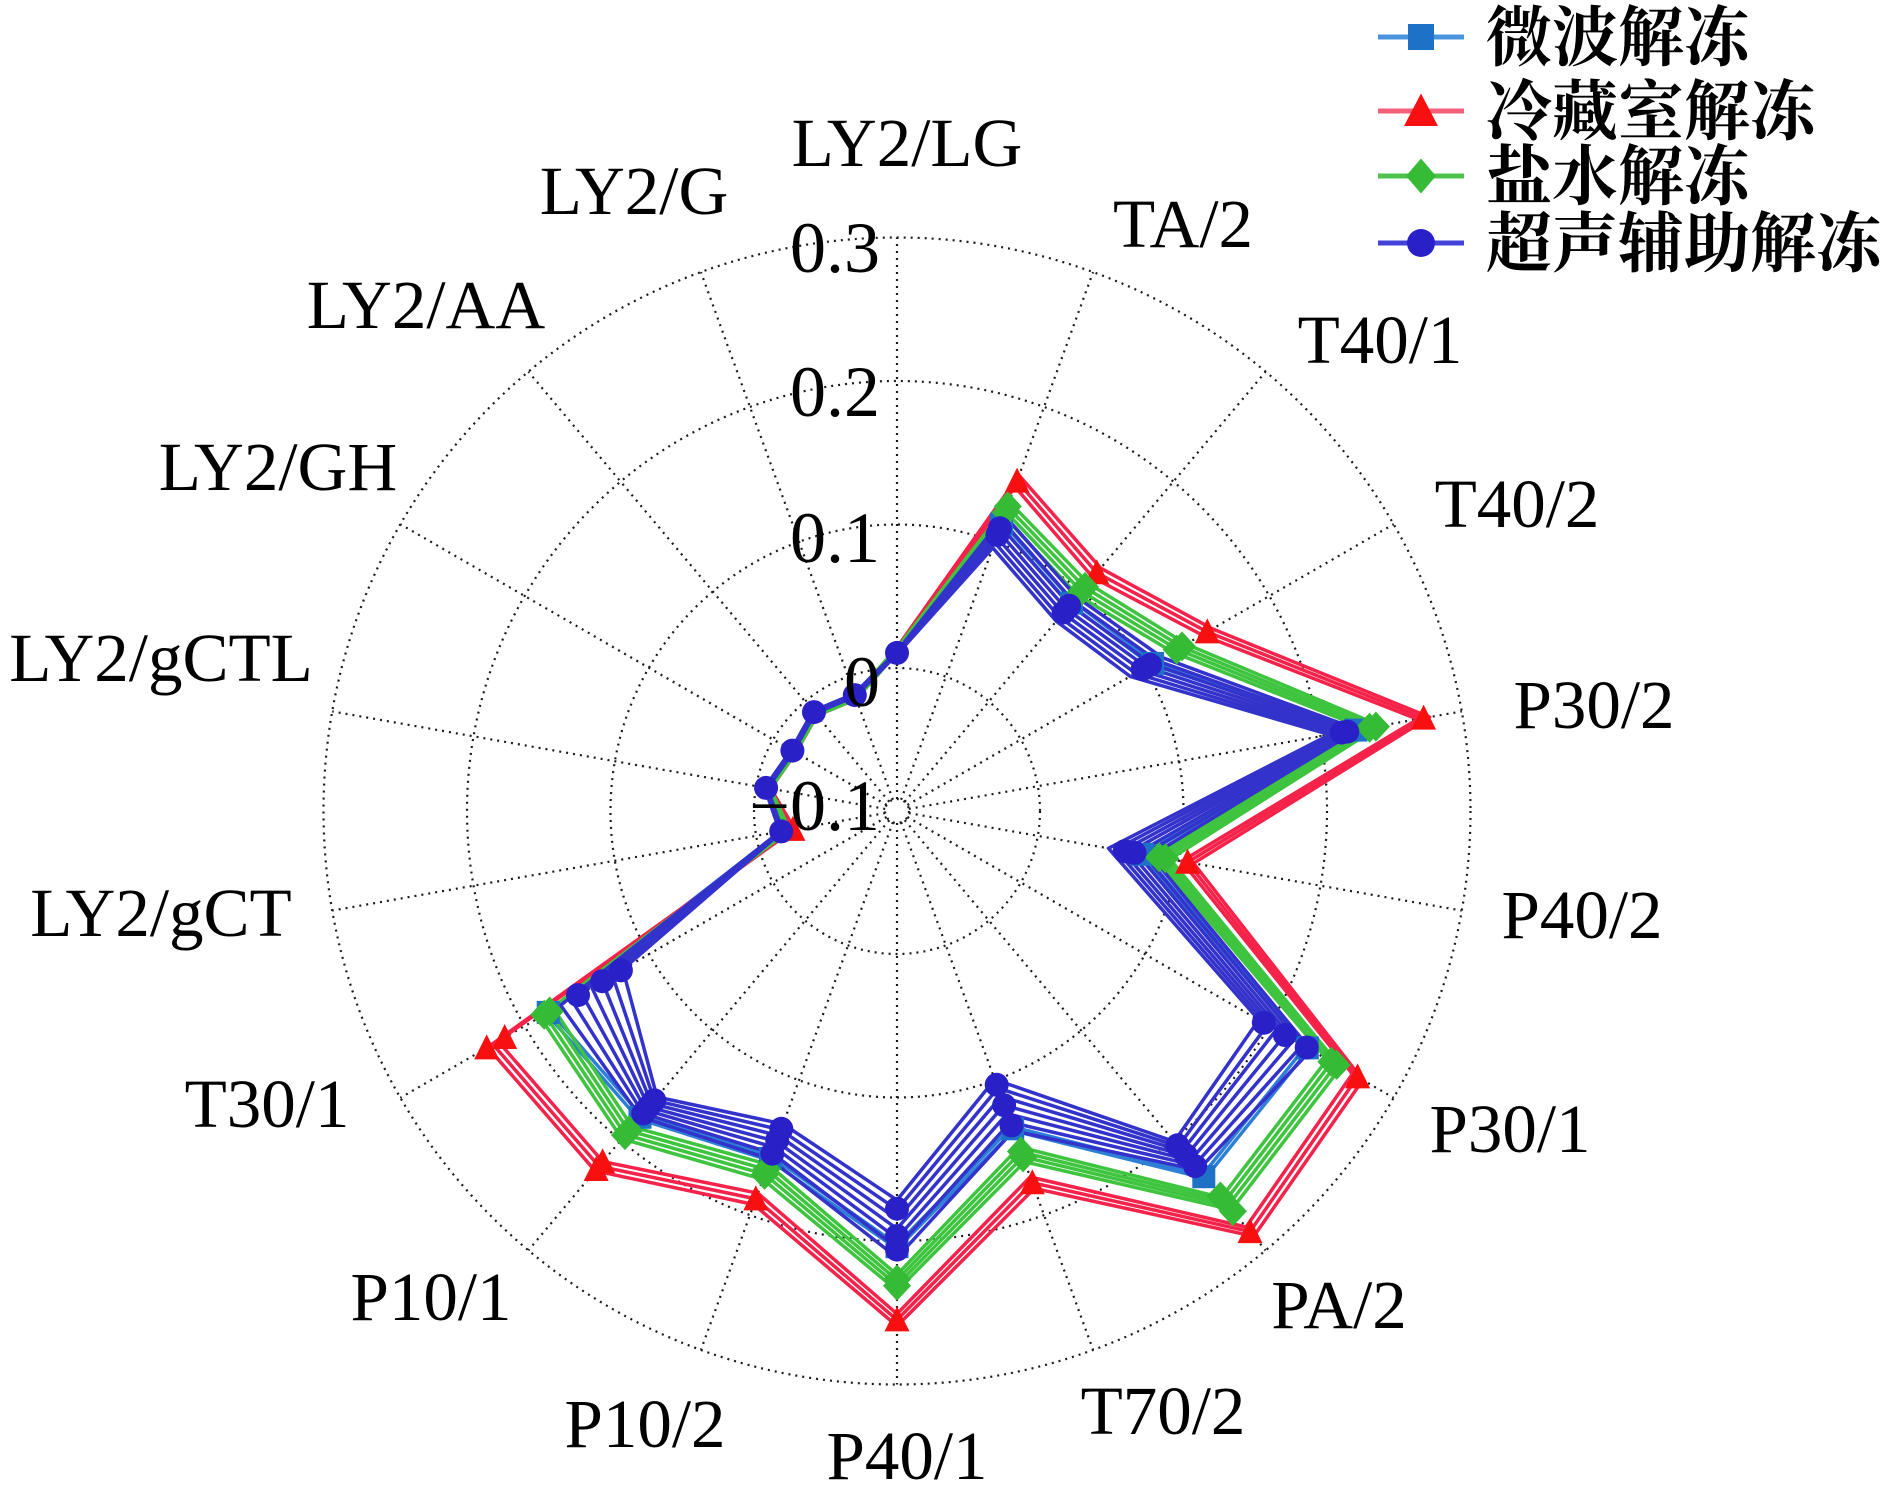  I want to click on svg-text: LY2/LG, so click(907, 143).